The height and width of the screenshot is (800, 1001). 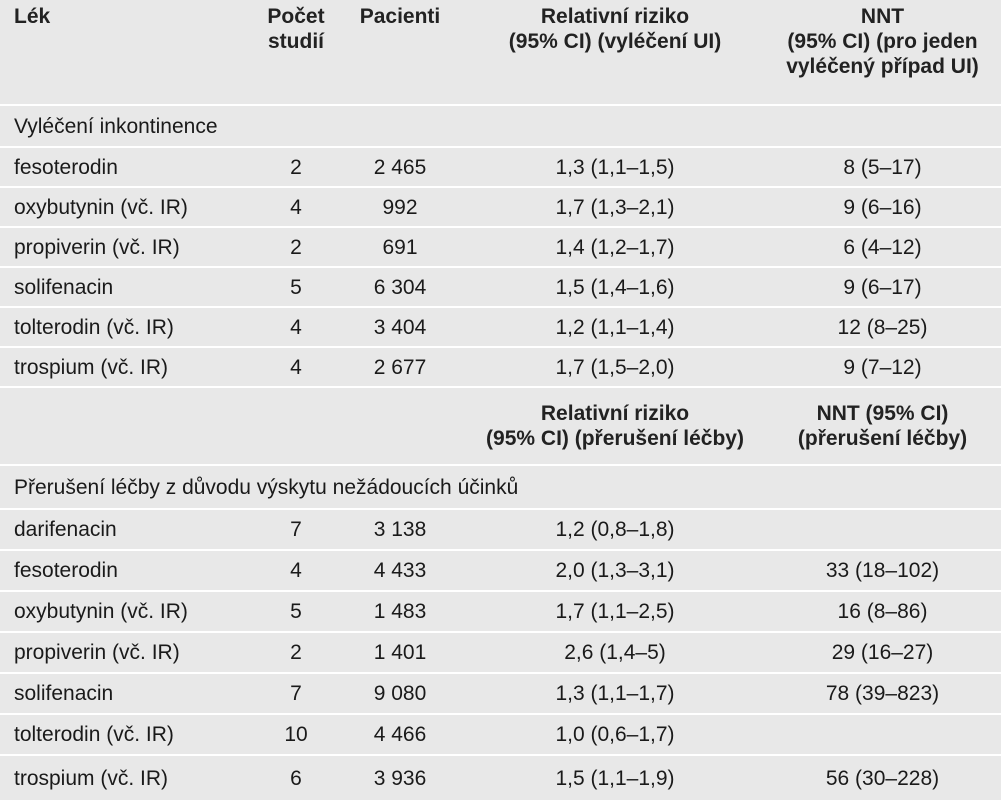 What do you see at coordinates (882, 652) in the screenshot?
I see `cell-nnt: 29 (16–27)` at bounding box center [882, 652].